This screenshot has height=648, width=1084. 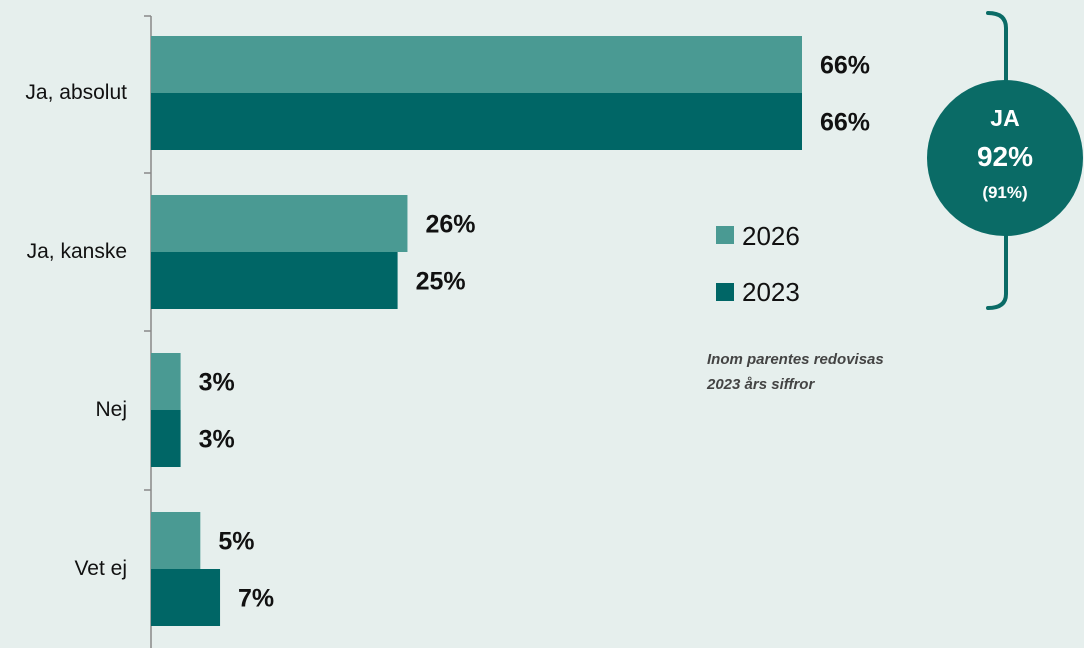 What do you see at coordinates (760, 384) in the screenshot?
I see `footnote-line-2: 2023 års siffror` at bounding box center [760, 384].